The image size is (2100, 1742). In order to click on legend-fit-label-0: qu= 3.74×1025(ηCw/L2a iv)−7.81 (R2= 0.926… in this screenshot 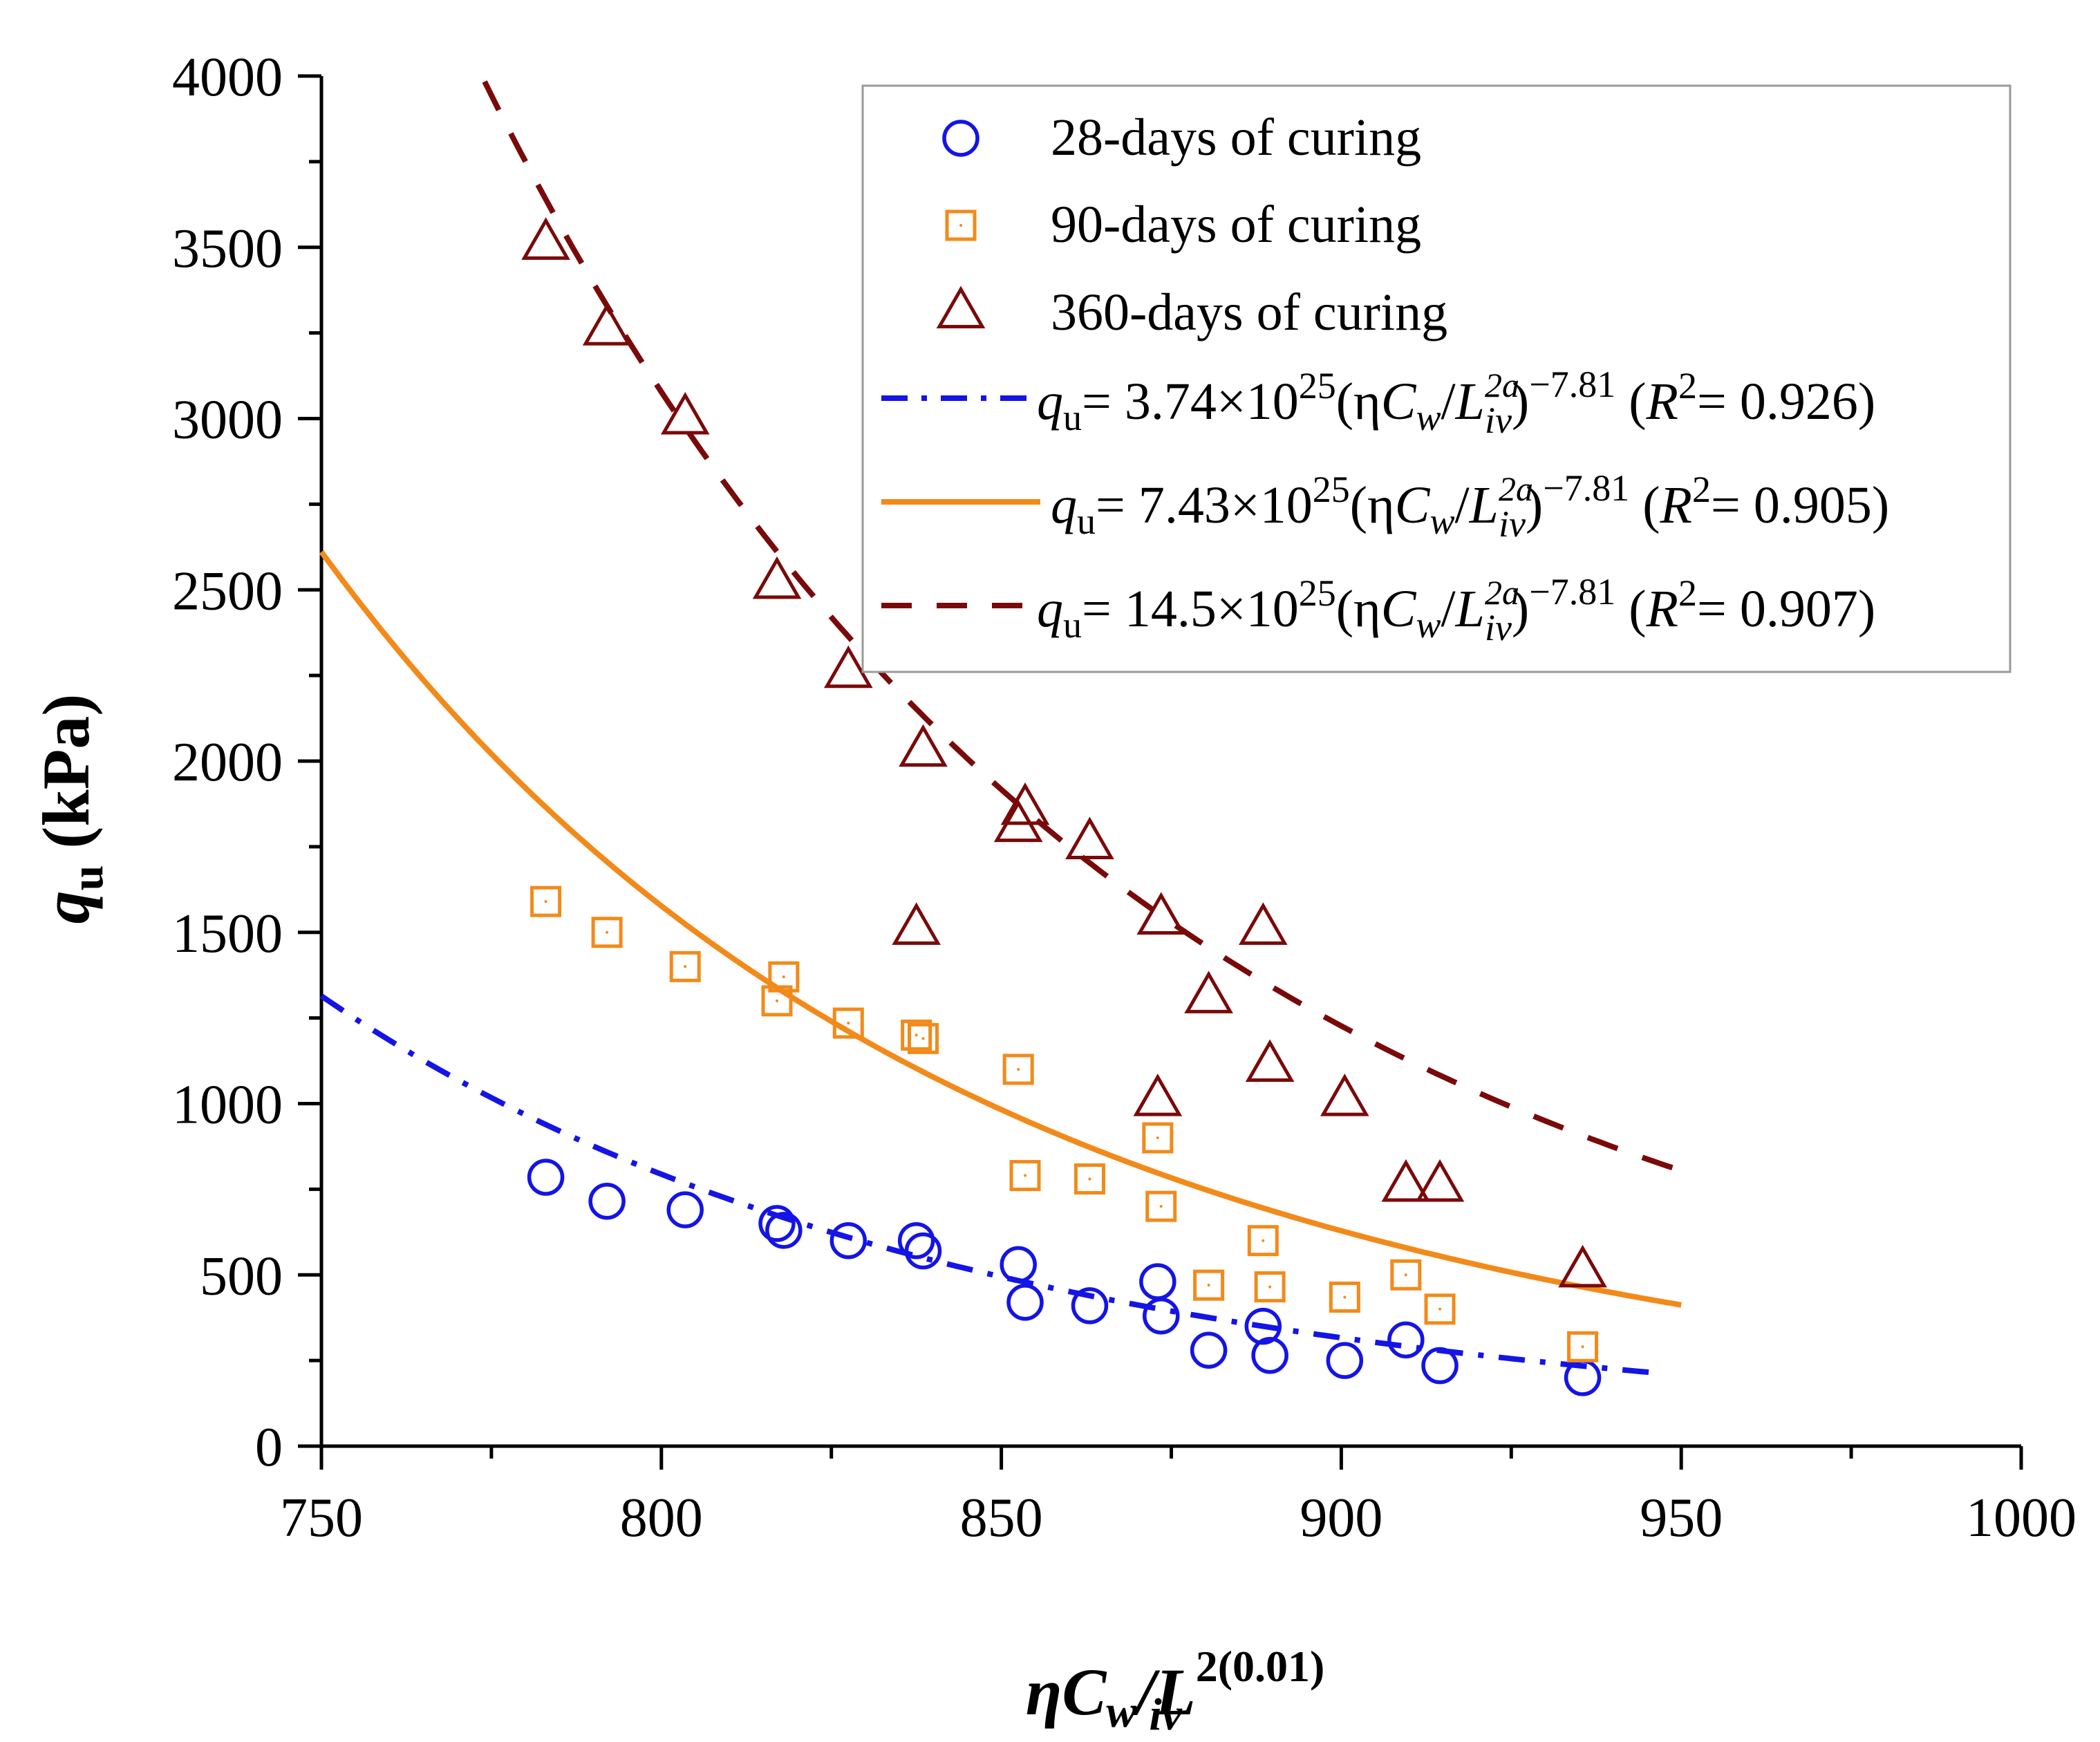, I will do `click(1456, 402)`.